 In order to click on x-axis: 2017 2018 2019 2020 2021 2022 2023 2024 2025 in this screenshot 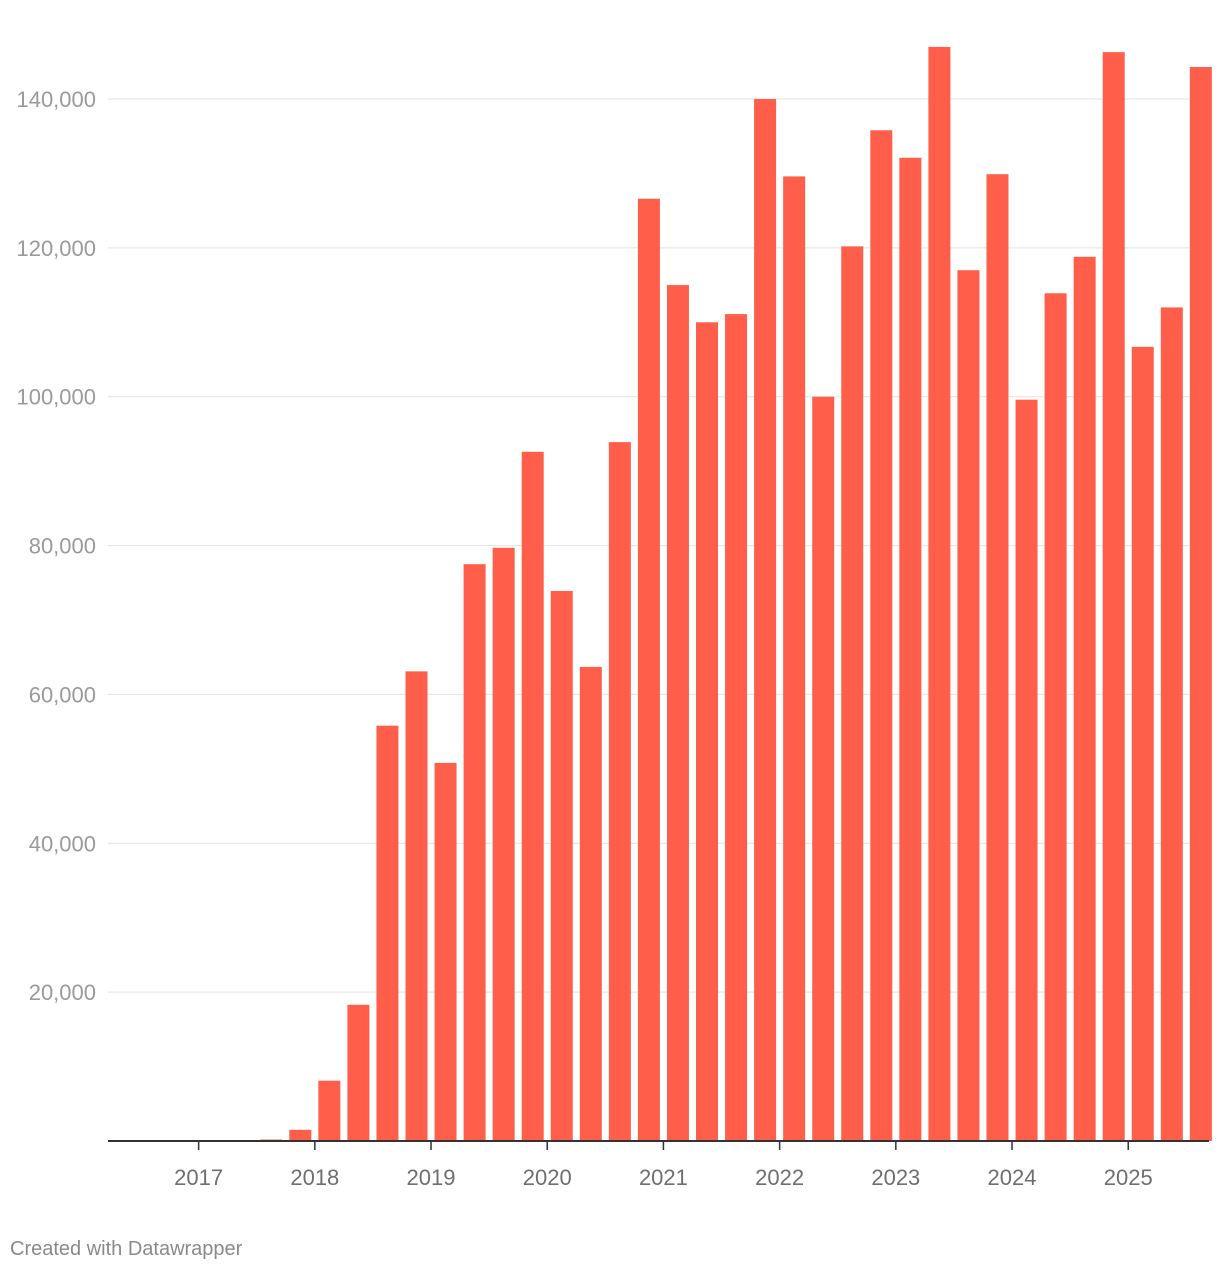, I will do `click(658, 1165)`.